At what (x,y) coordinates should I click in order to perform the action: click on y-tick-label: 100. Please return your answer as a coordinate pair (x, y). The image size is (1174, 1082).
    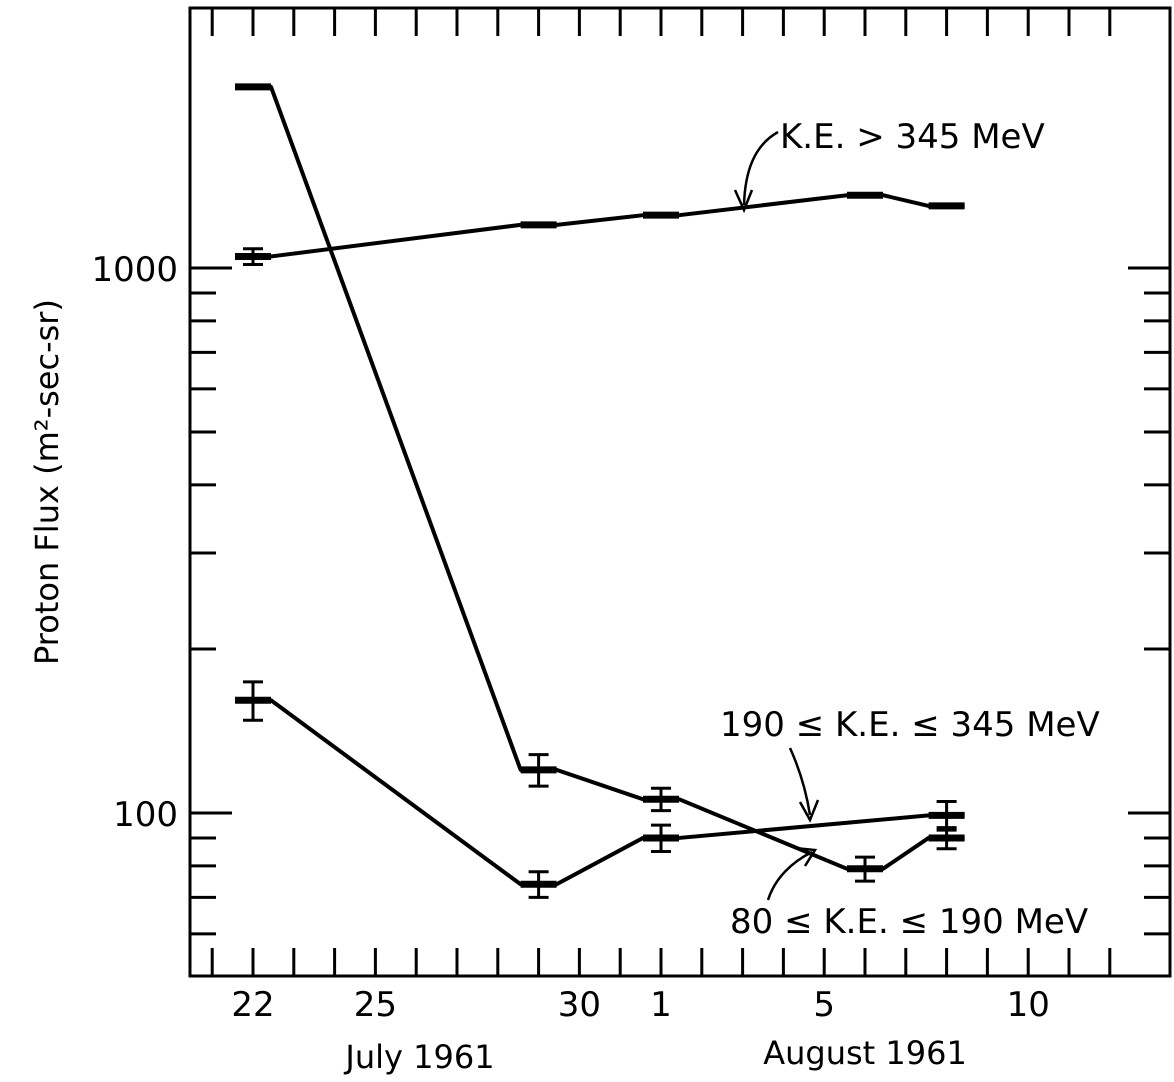
    Looking at the image, I should click on (145, 815).